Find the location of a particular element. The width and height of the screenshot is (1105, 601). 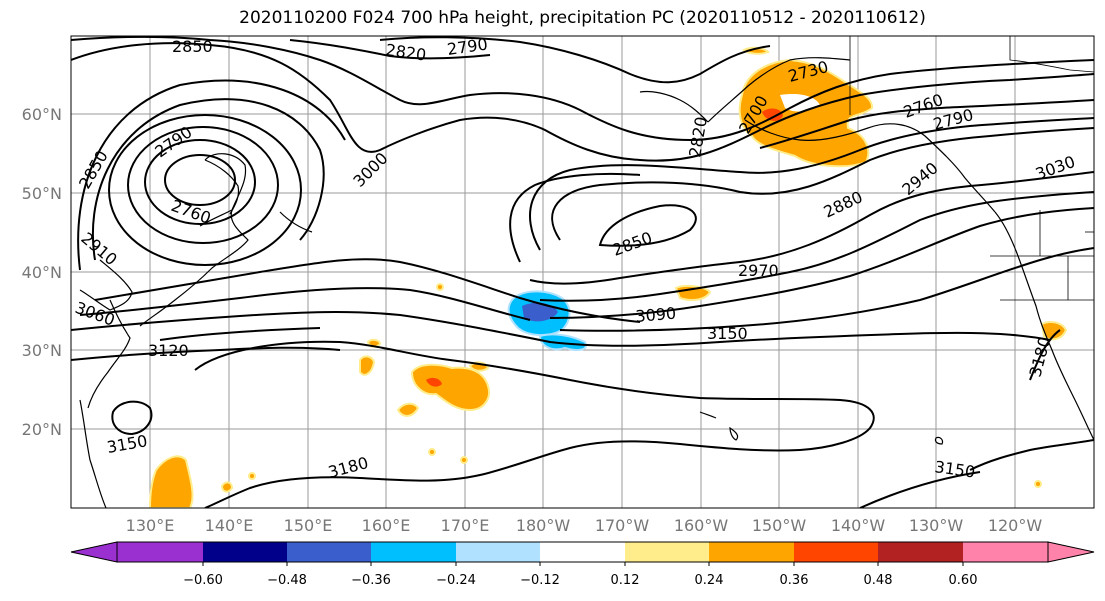

colorbar-tick-label: 0.12 is located at coordinates (625, 580).